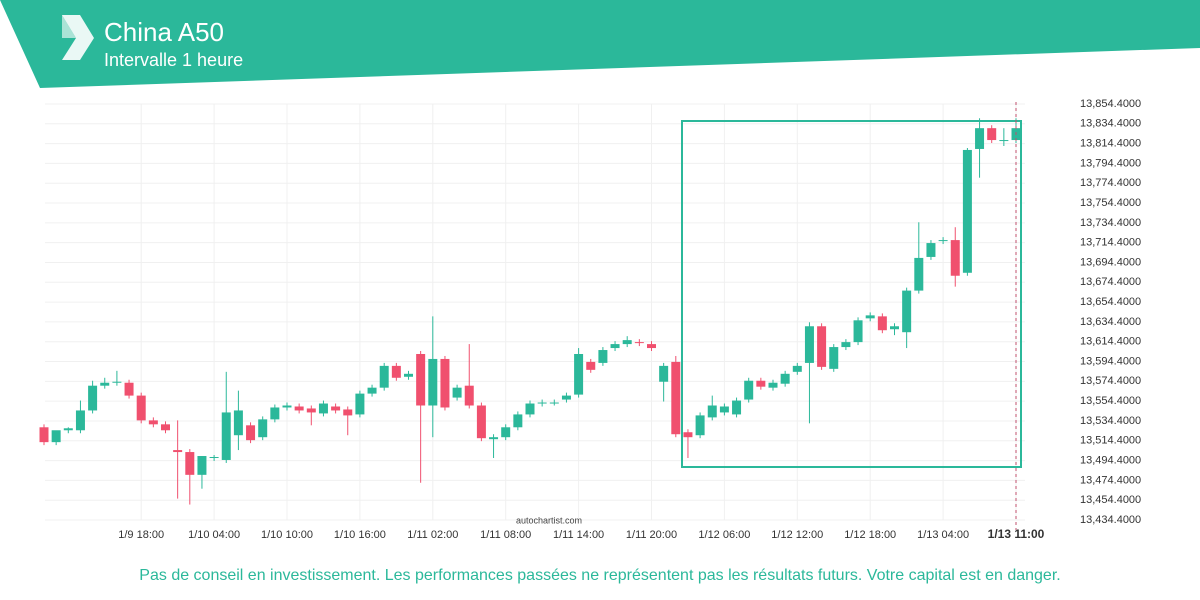 The image size is (1200, 600). I want to click on header-band, so click(600, 44).